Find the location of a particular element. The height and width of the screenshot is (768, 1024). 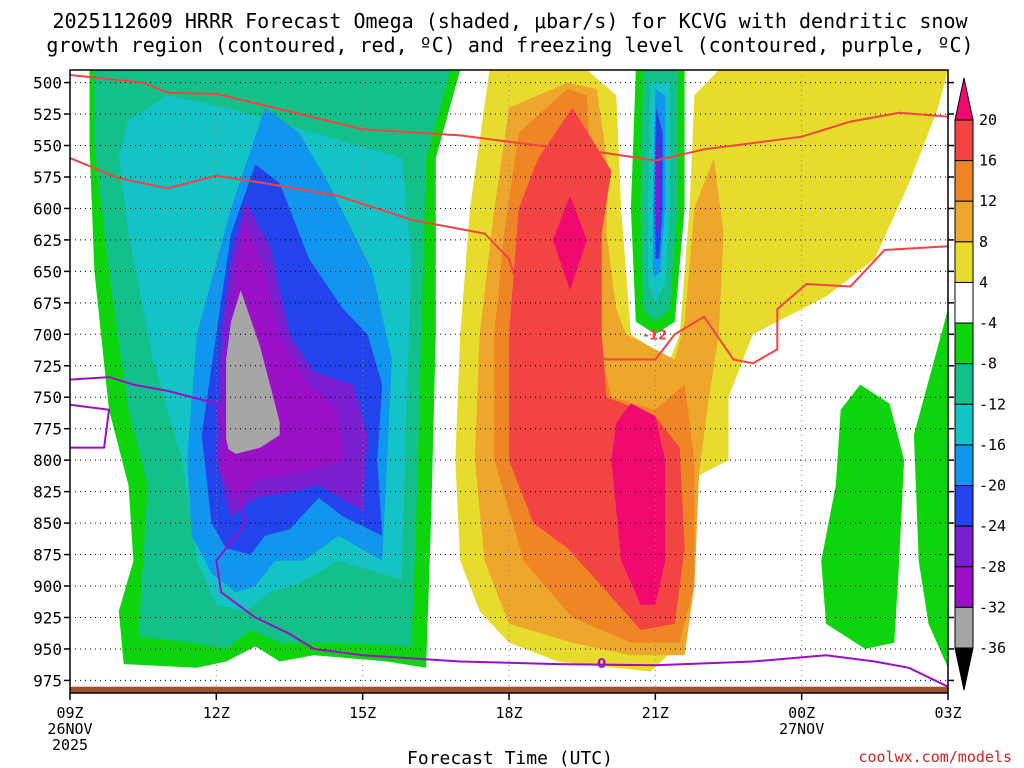

colorbar-label: 12 is located at coordinates (988, 201).